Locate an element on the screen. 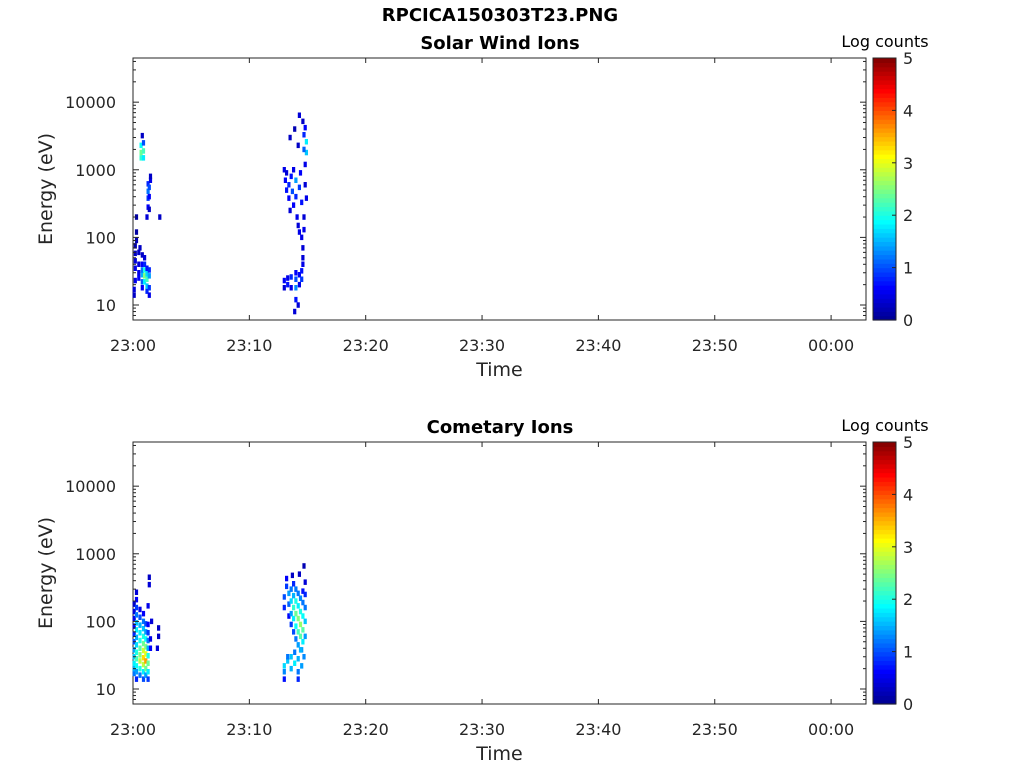 This screenshot has height=768, width=1024. colorbar-tick-label: 0 is located at coordinates (908, 320).